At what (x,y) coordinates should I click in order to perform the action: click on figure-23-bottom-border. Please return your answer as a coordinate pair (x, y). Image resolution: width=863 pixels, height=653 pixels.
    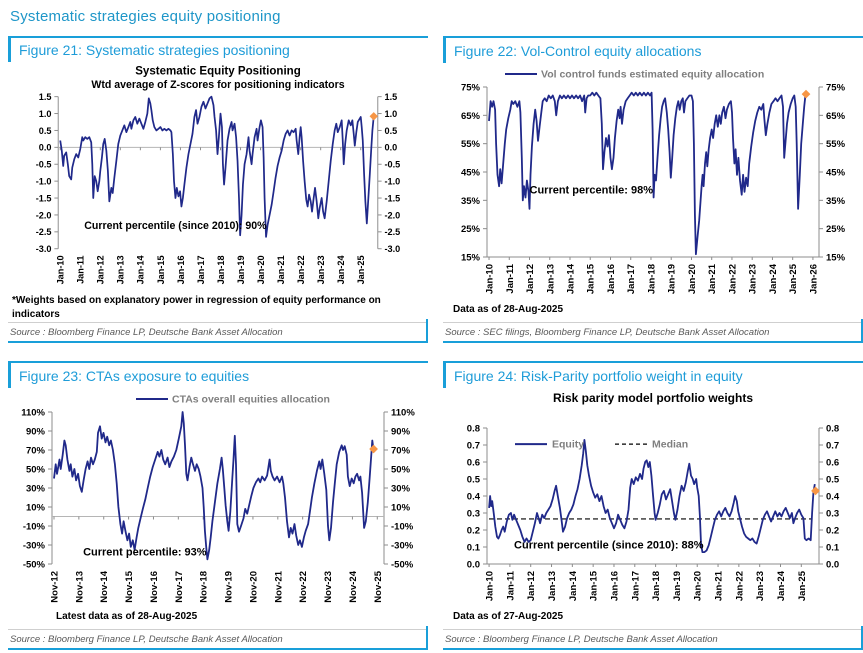
    Looking at the image, I should click on (218, 638).